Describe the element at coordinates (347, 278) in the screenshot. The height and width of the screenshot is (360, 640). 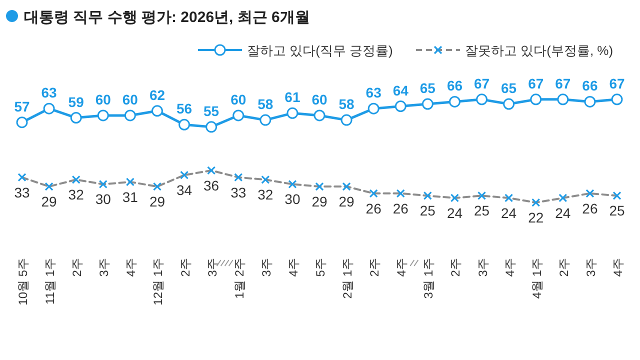
I see `x-tick-label: 2월 1주` at that location.